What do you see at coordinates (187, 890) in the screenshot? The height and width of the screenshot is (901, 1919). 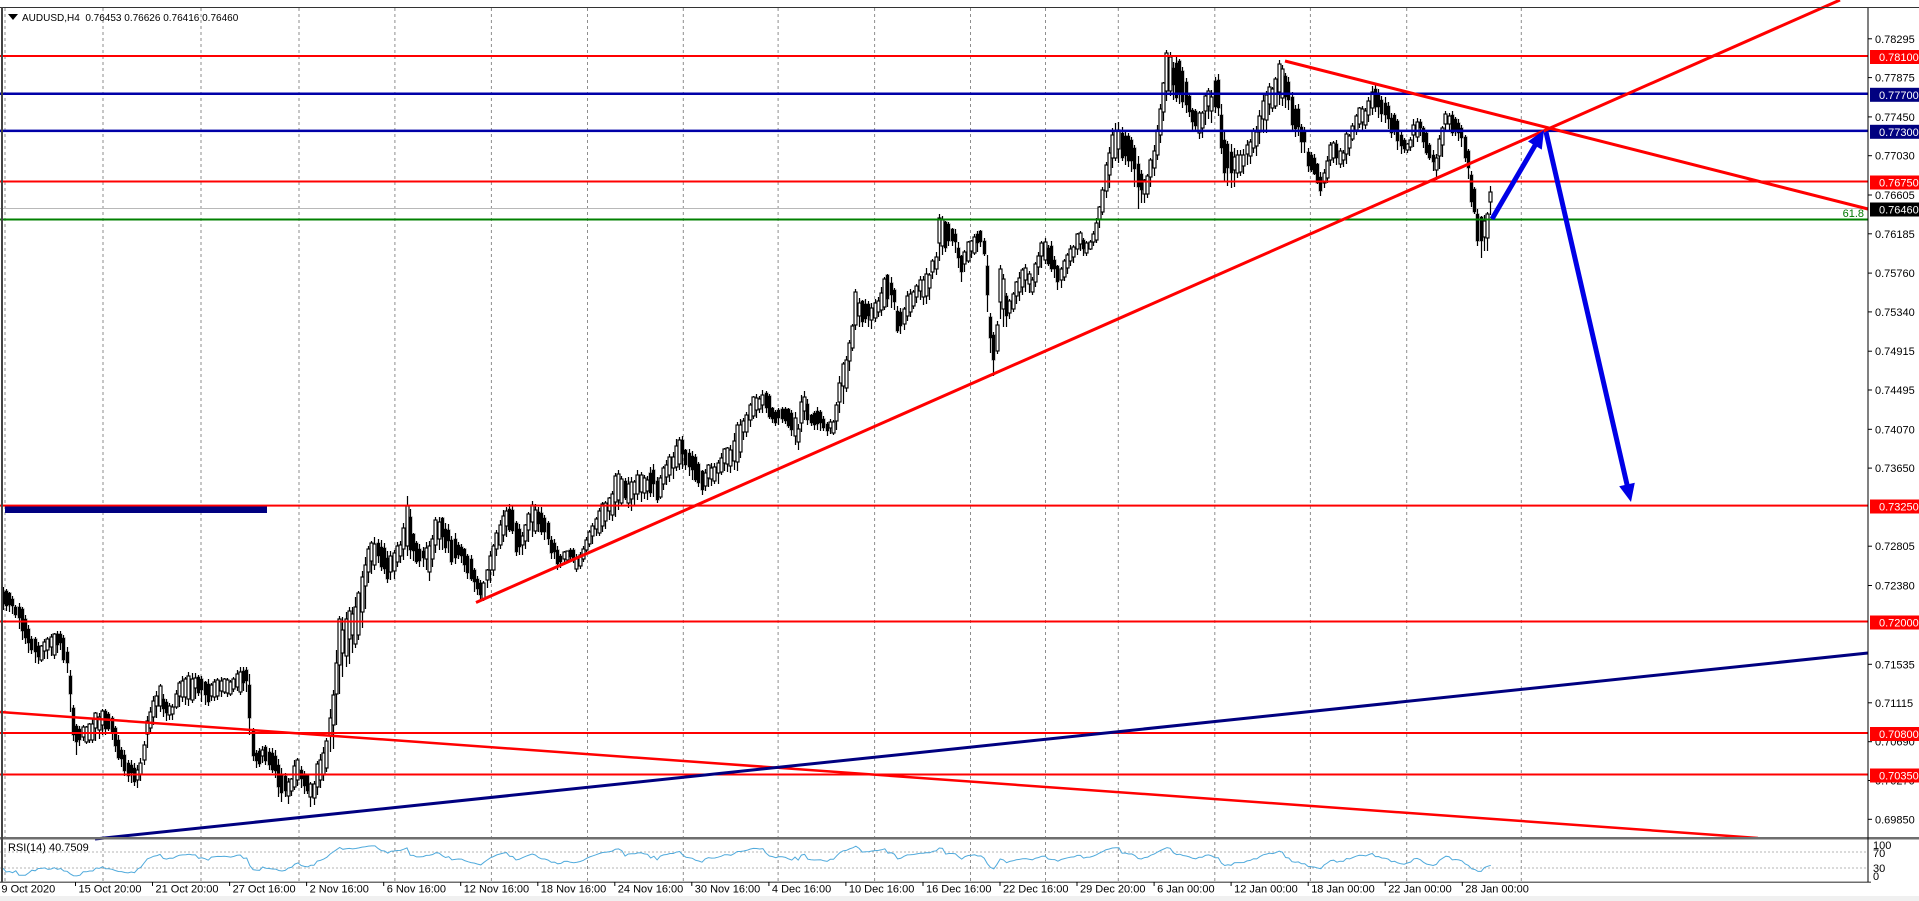 I see `svg-text: 21 Oct 20:00` at bounding box center [187, 890].